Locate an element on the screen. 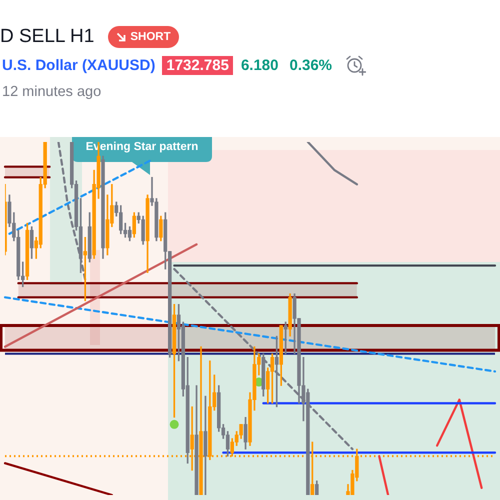 The height and width of the screenshot is (500, 500). text: 0.36% is located at coordinates (310, 65).